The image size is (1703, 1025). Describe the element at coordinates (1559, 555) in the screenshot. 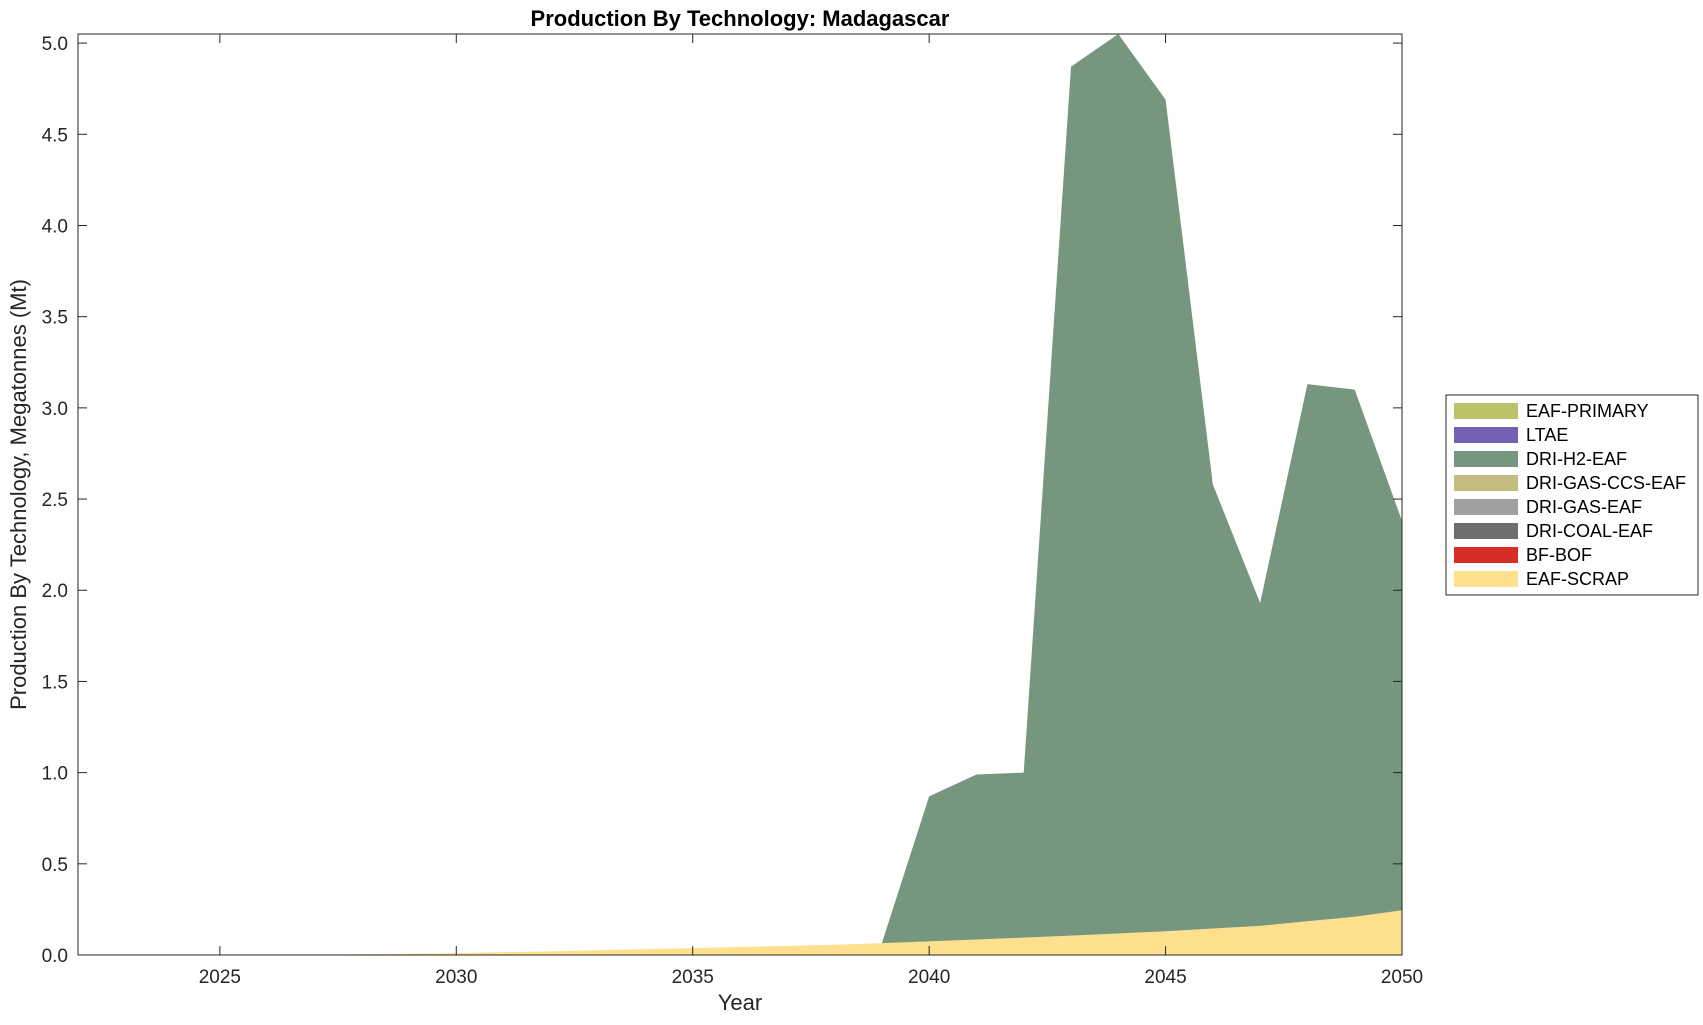

I see `legend-label-bf-bof: BF-BOF` at that location.